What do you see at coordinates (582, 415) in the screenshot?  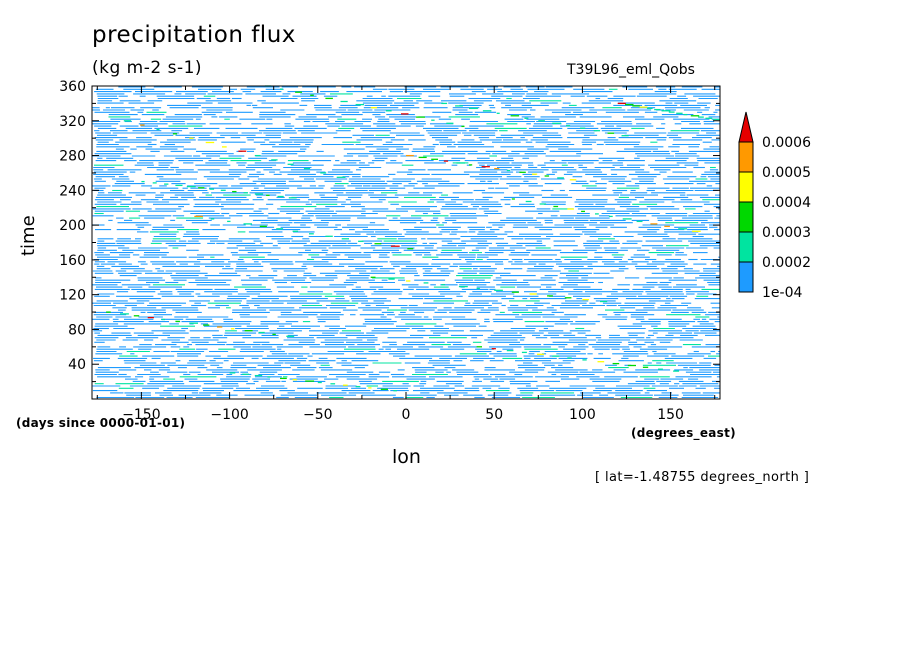 I see `x-tick-label: 100` at bounding box center [582, 415].